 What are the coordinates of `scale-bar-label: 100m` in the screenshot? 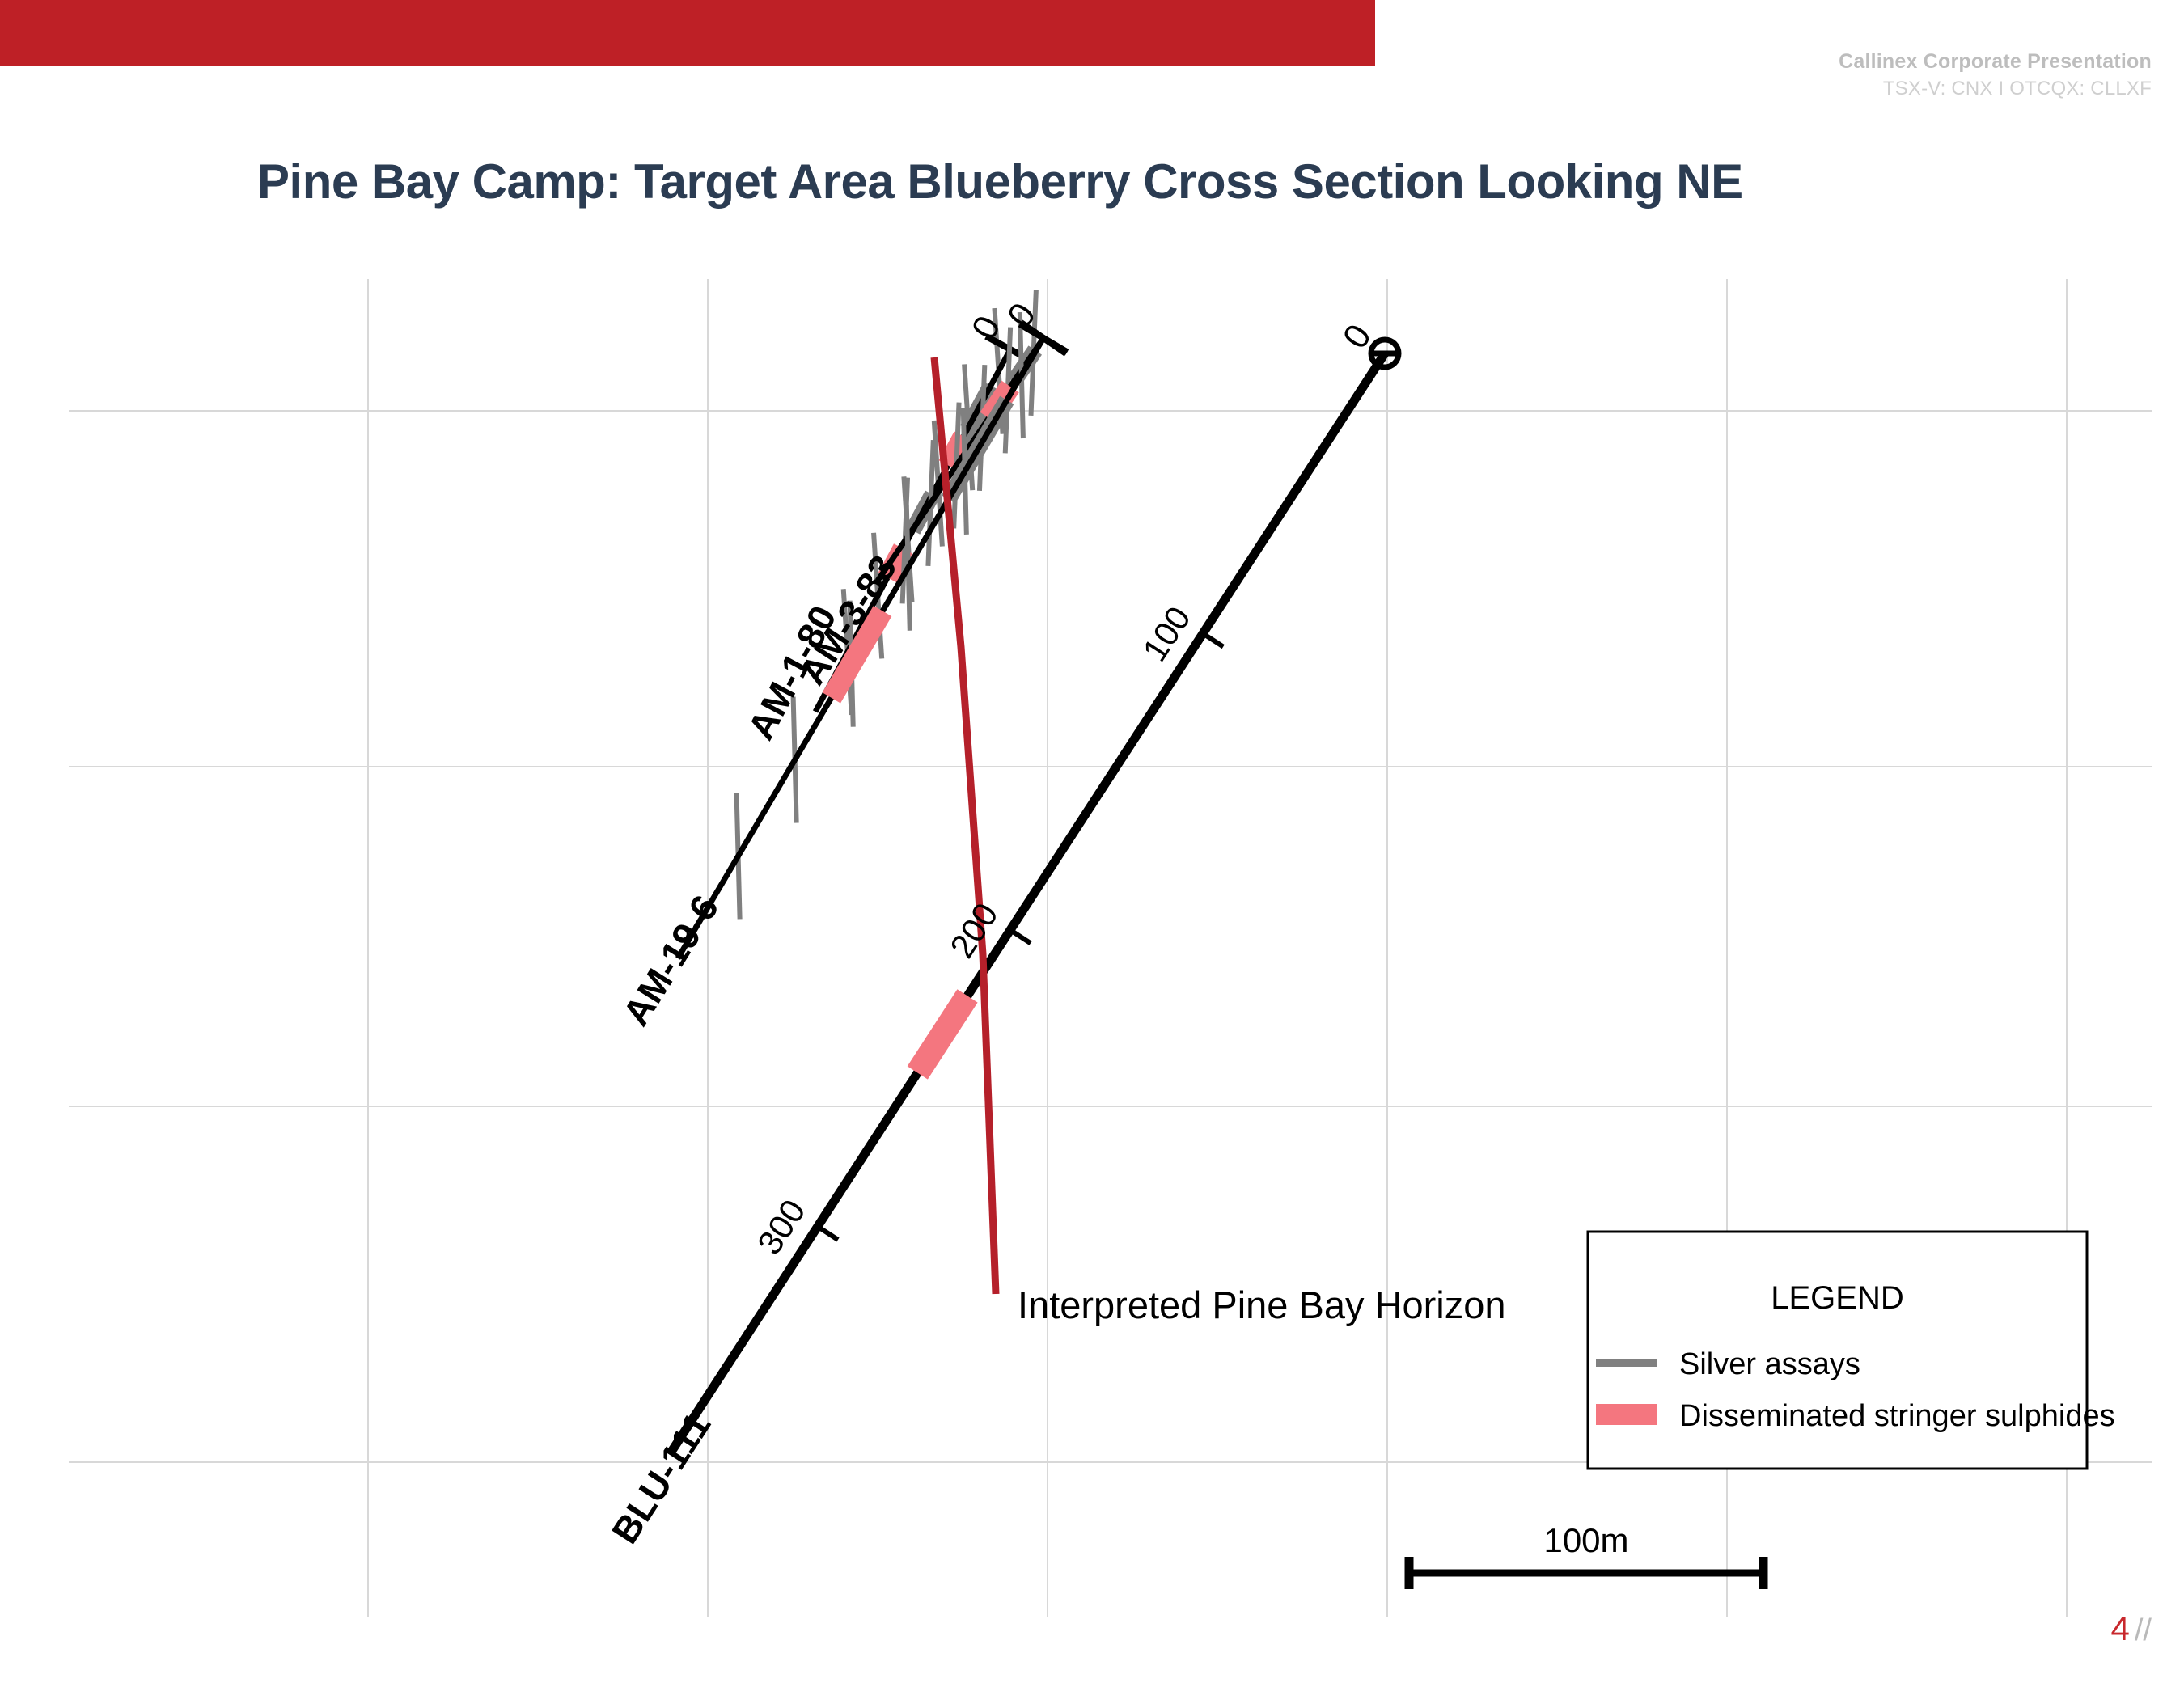 It's located at (1585, 1540).